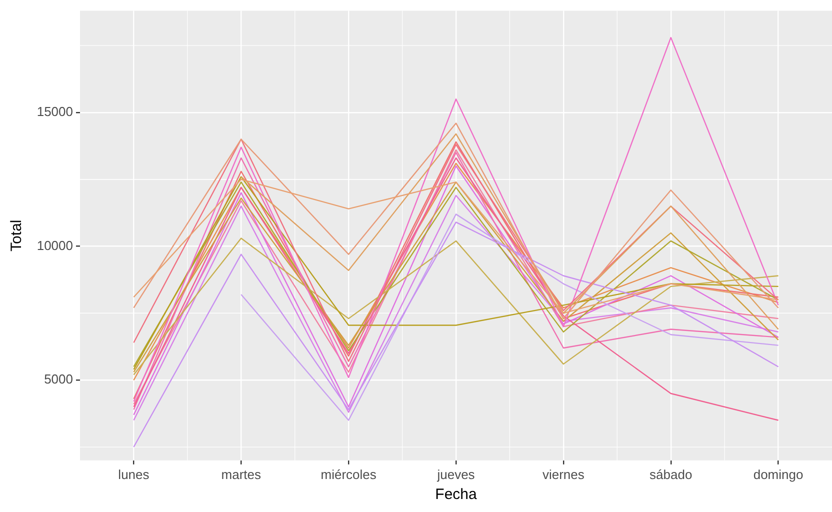  What do you see at coordinates (563, 474) in the screenshot?
I see `x-tick-label: viernes` at bounding box center [563, 474].